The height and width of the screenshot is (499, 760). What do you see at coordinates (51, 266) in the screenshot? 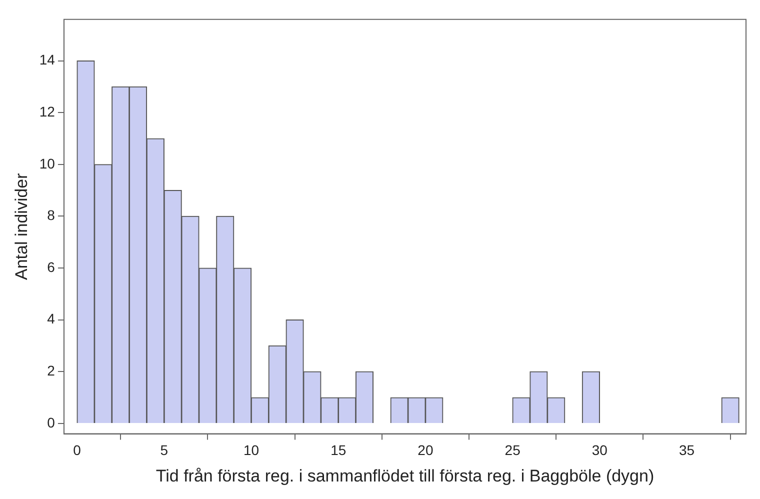
I see `y-tick-label: 6` at bounding box center [51, 266].